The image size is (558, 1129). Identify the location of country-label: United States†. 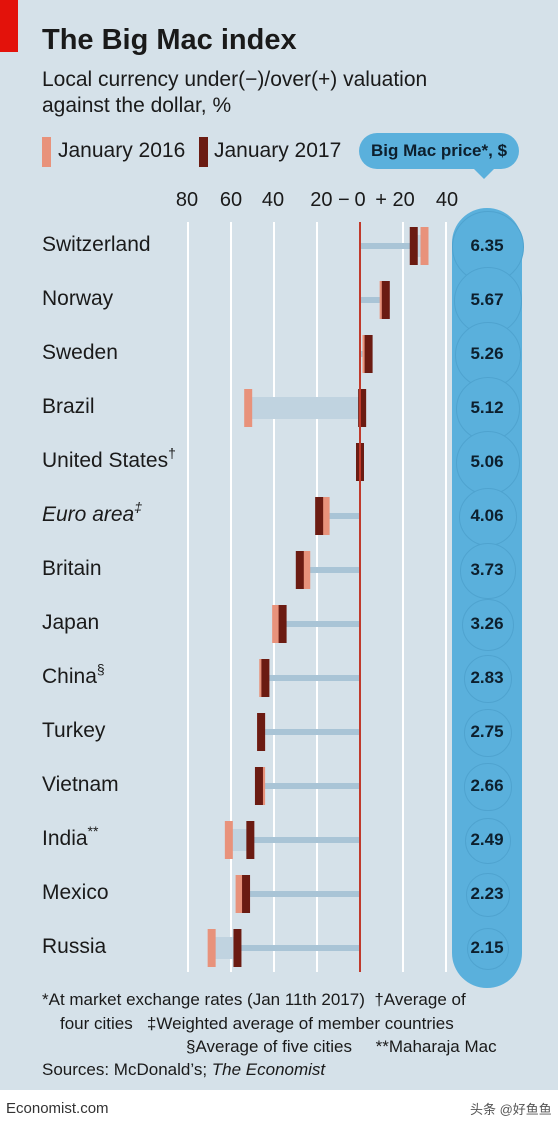
(109, 459).